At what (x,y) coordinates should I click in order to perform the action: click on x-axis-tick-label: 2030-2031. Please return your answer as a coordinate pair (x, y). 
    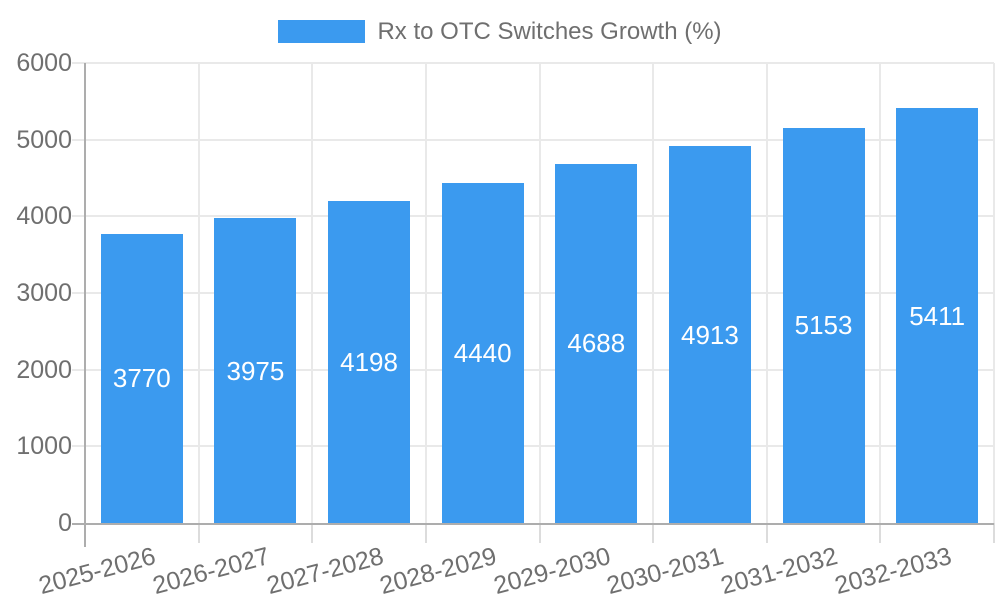
    Looking at the image, I should click on (665, 571).